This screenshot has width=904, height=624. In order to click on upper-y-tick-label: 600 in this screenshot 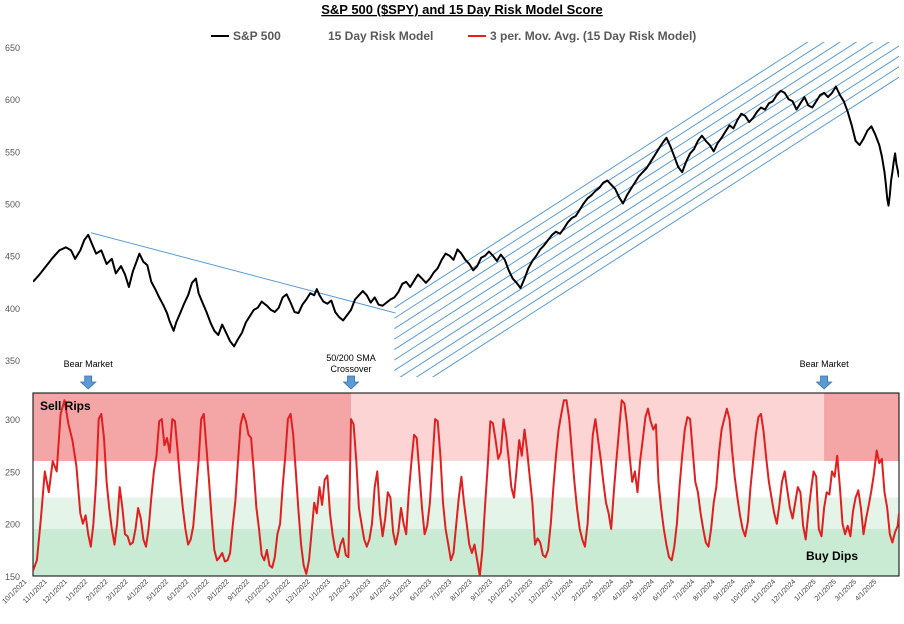, I will do `click(12, 100)`.